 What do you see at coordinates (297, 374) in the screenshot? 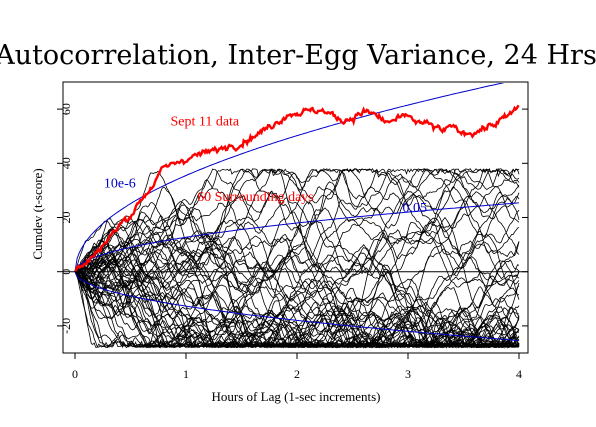
I see `x-tick-label: 2` at bounding box center [297, 374].